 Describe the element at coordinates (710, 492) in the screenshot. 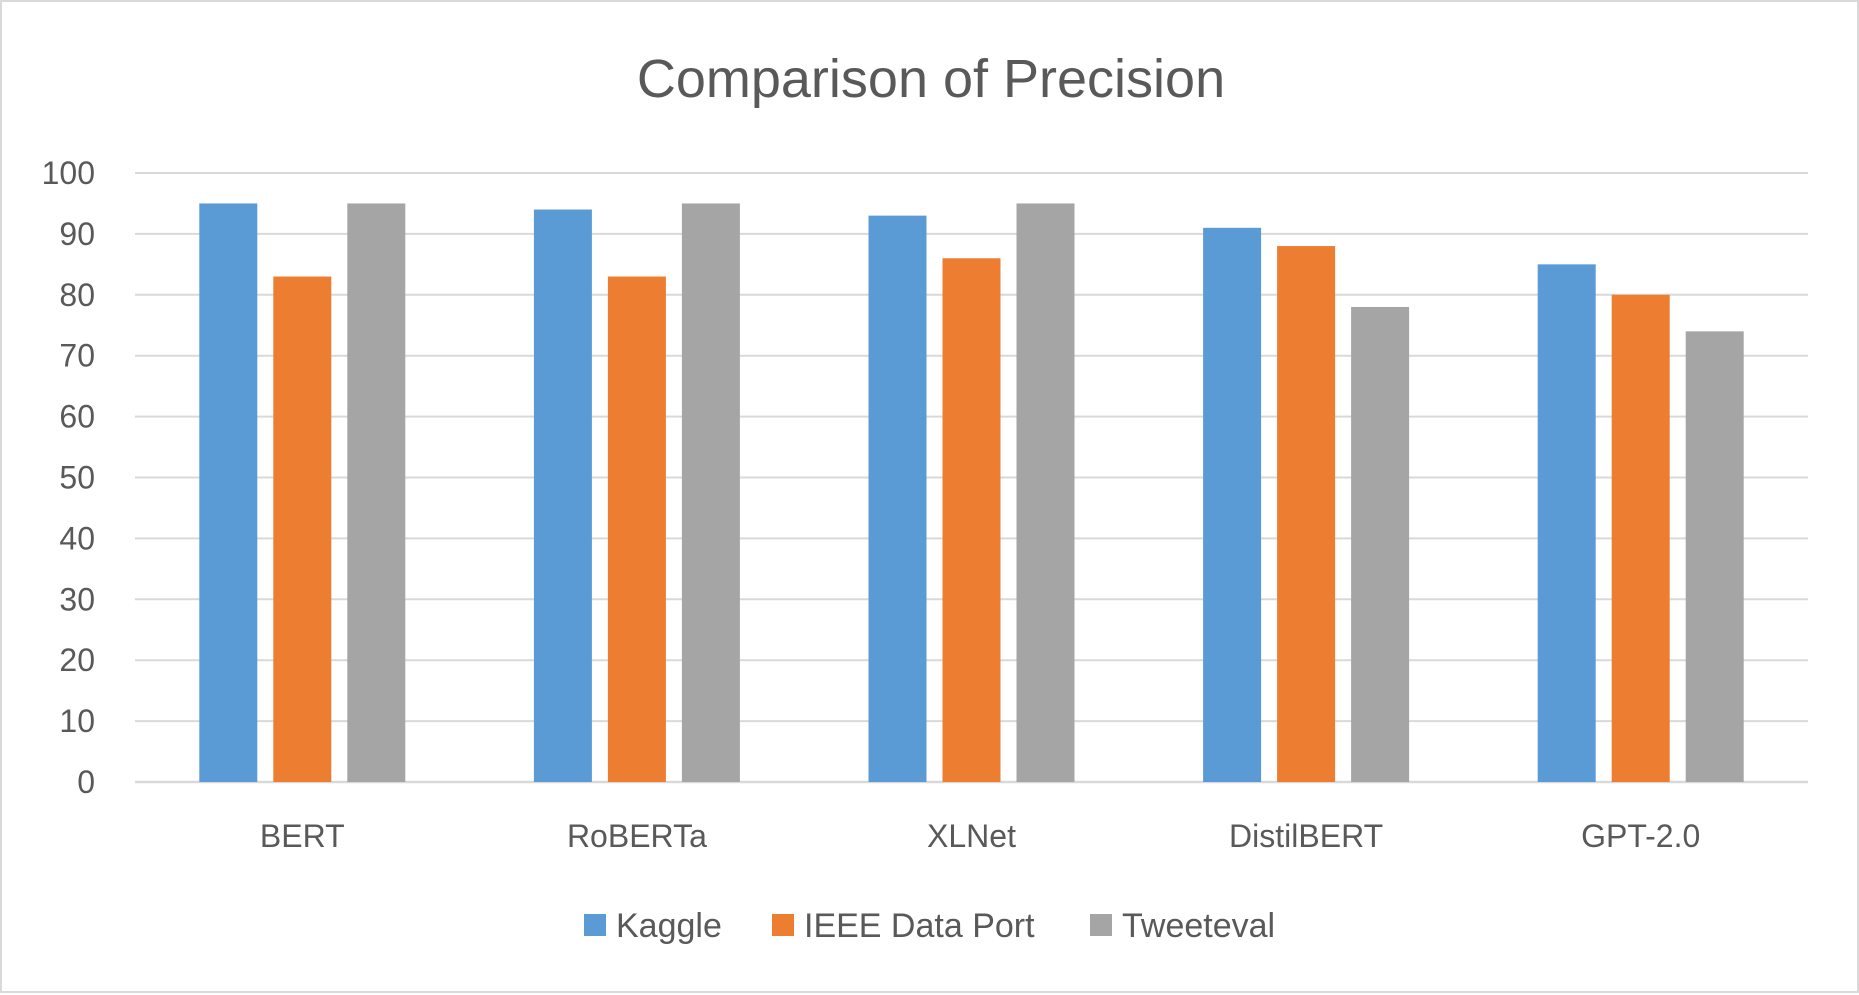

I see `bar-roberta-tweeteval` at that location.